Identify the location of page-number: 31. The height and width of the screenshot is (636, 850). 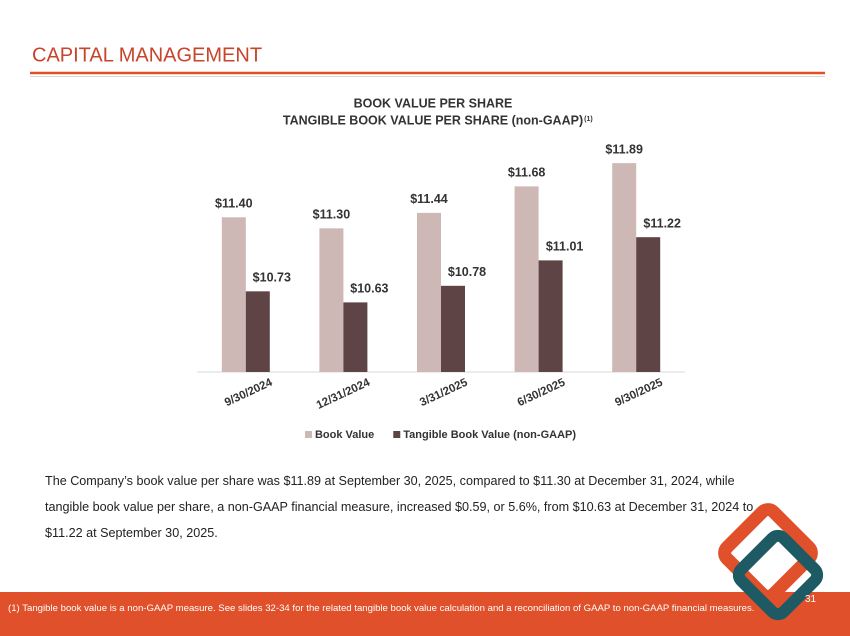
(811, 599).